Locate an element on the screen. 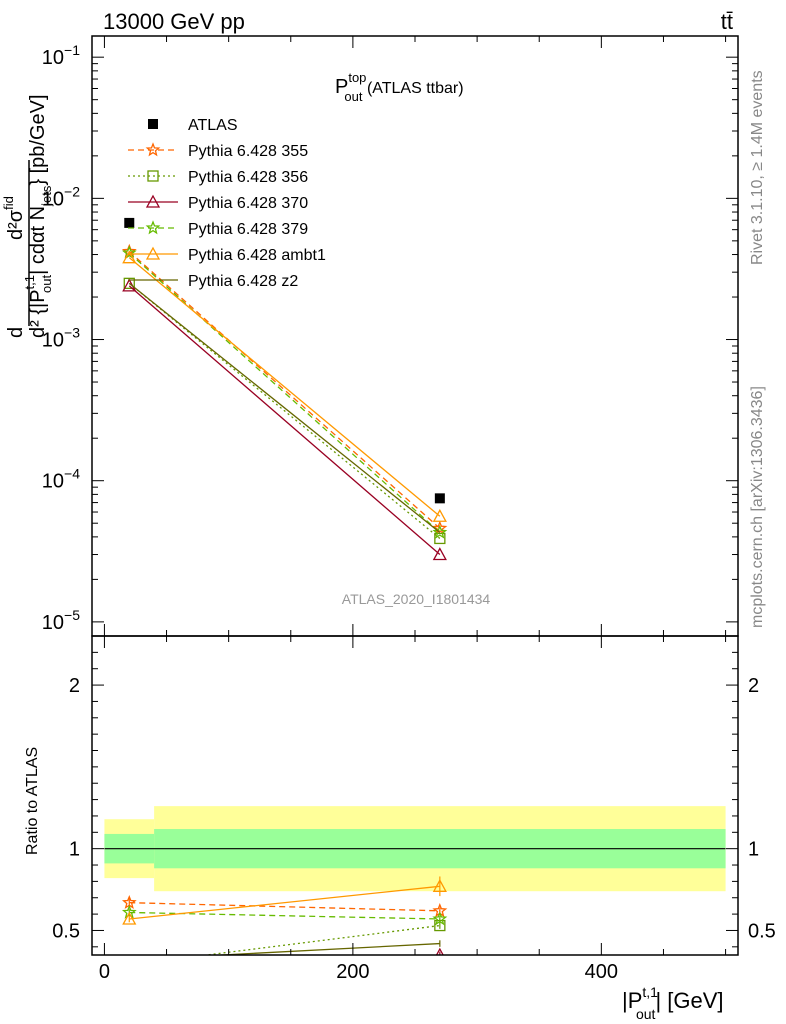 The width and height of the screenshot is (786, 1024). rivet-version-label: Rivet 3.1.10, ≥ 1.4M events is located at coordinates (757, 167).